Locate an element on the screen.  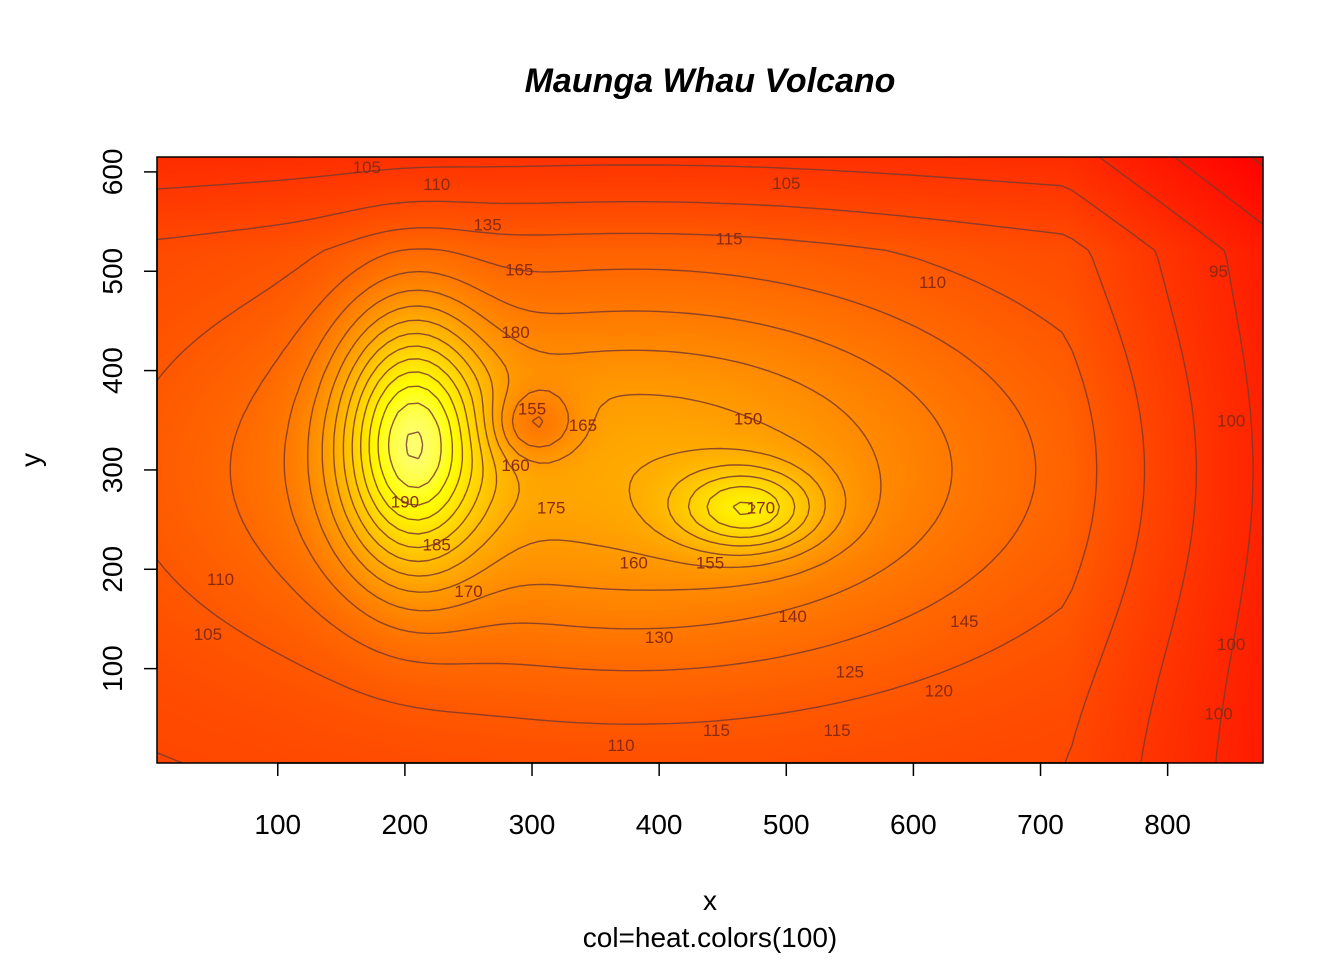
contour-label: 175 is located at coordinates (551, 508).